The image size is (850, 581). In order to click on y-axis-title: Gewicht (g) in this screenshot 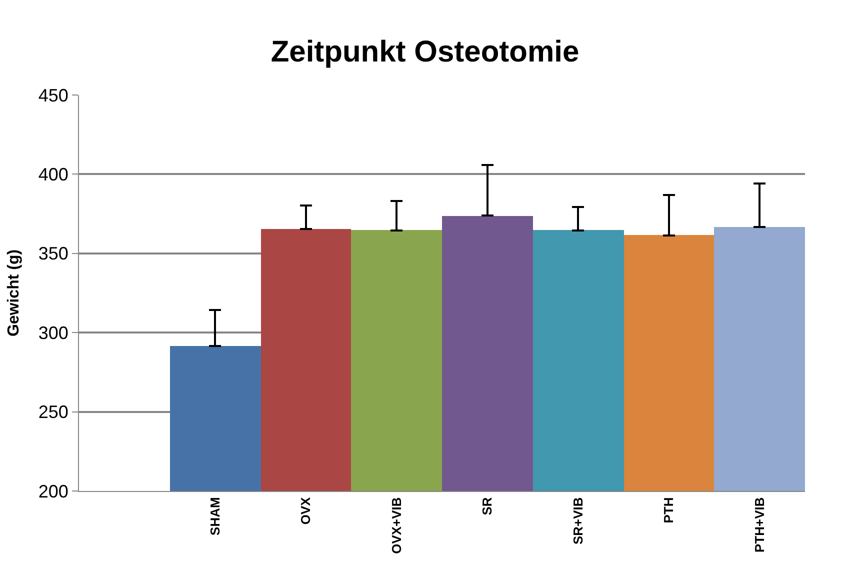, I will do `click(13, 293)`.